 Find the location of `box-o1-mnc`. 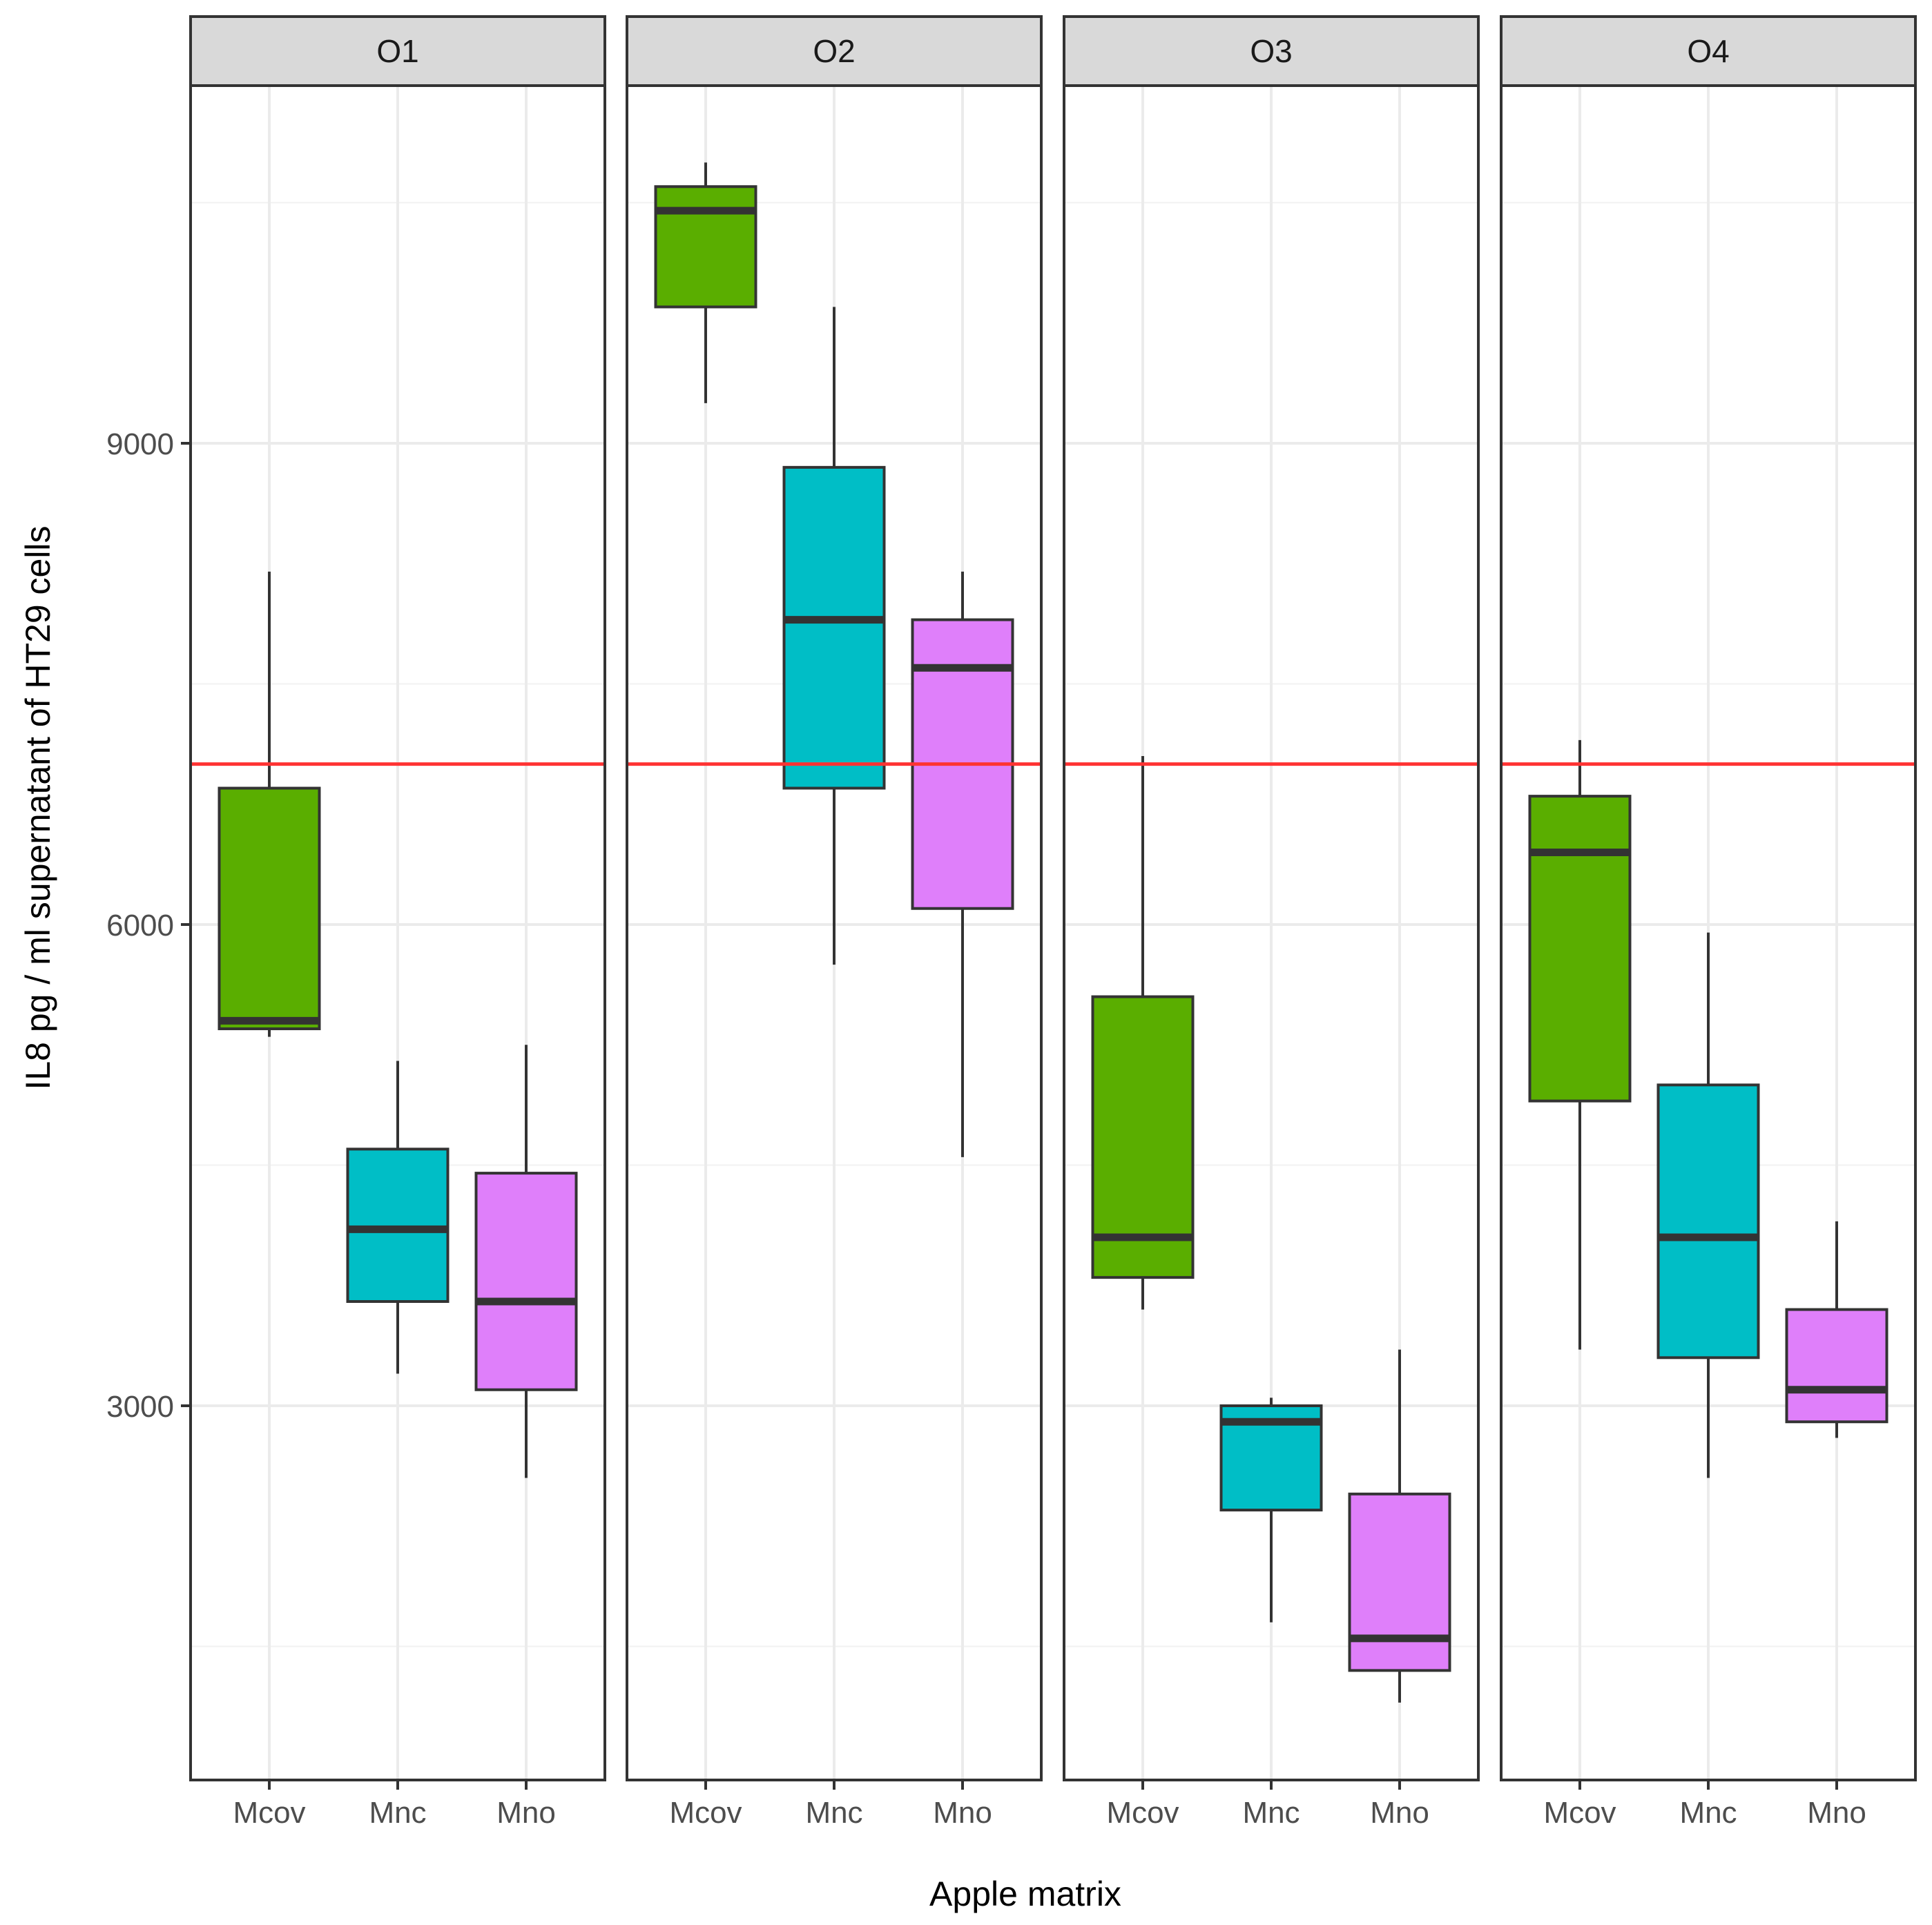

box-o1-mnc is located at coordinates (398, 1217).